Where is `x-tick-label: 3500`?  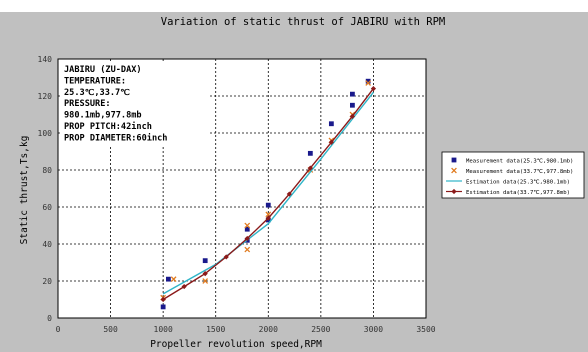
x-tick-label: 3500 is located at coordinates (425, 329).